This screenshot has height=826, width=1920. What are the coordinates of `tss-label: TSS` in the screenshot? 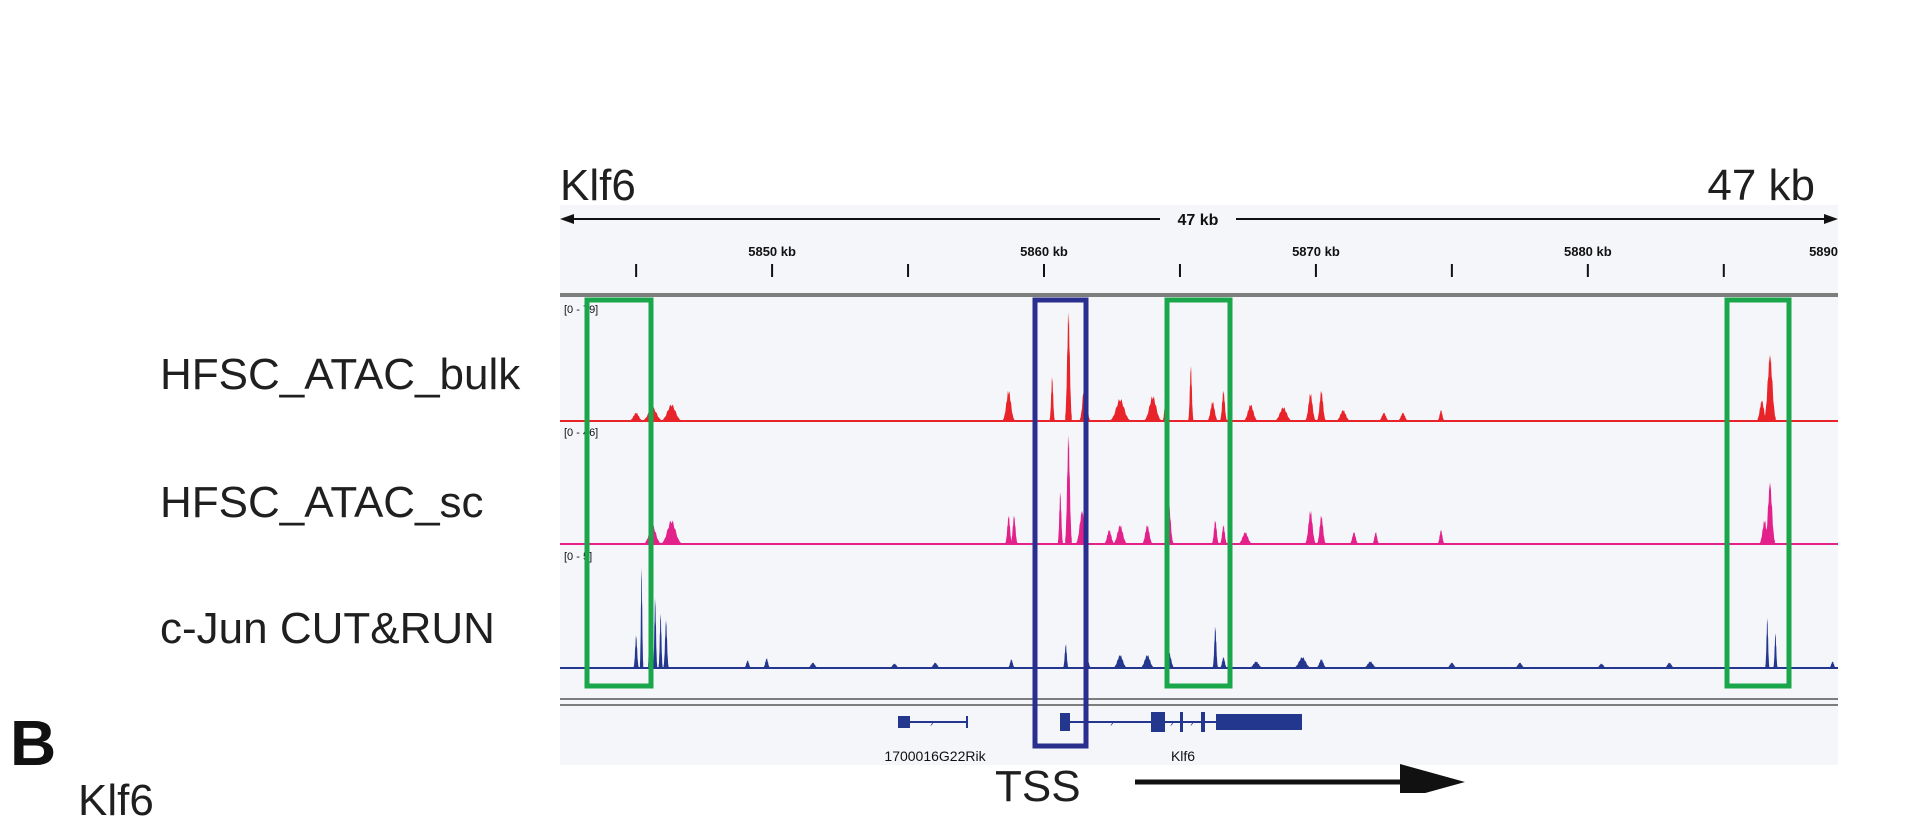 It's located at (1038, 786).